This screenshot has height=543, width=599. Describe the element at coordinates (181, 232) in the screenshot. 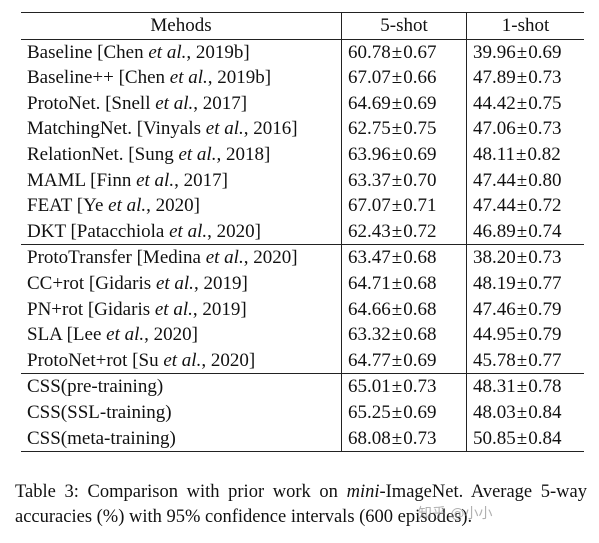

I see `method-cell: DKT [Patacchiola et al., 2020]` at that location.